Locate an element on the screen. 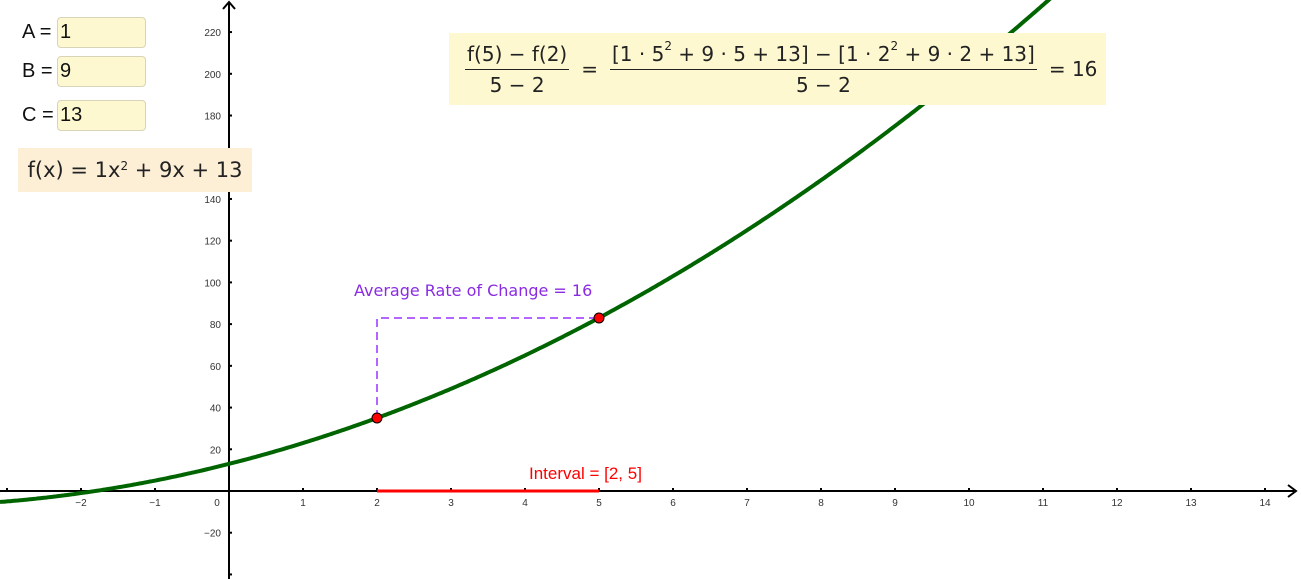 The image size is (1301, 579). interval-label: Interval = [2, 5] is located at coordinates (585, 473).